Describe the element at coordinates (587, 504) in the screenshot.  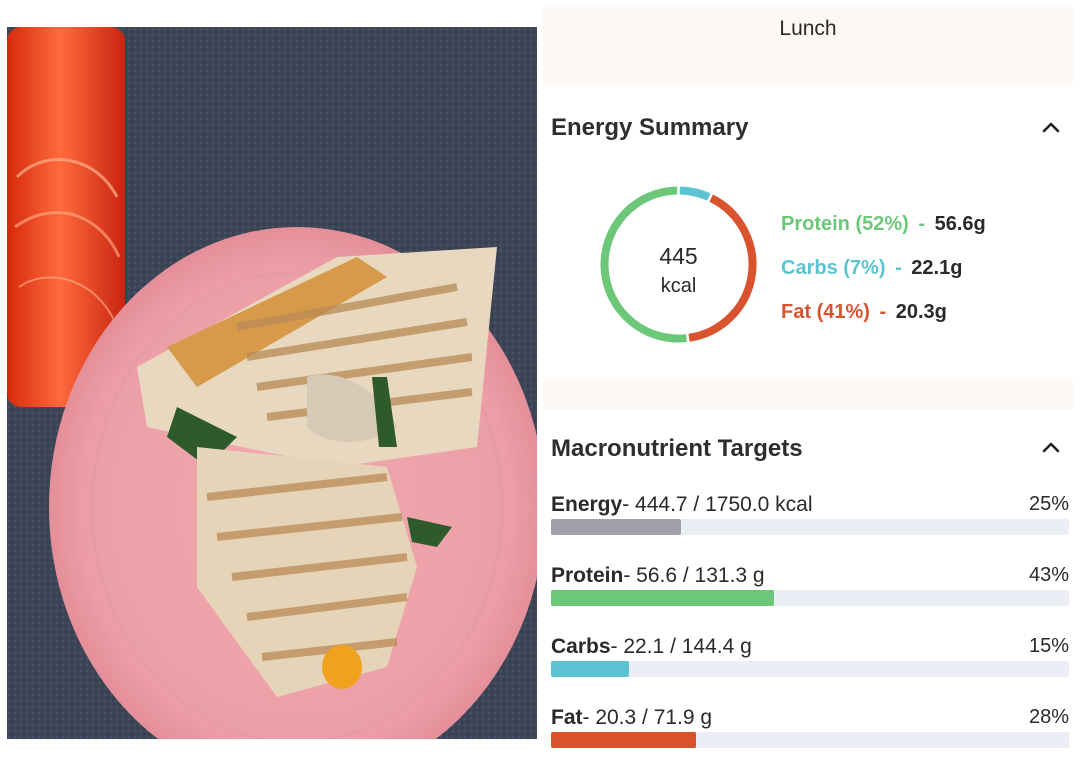
I see `target-energy-name: Energy` at that location.